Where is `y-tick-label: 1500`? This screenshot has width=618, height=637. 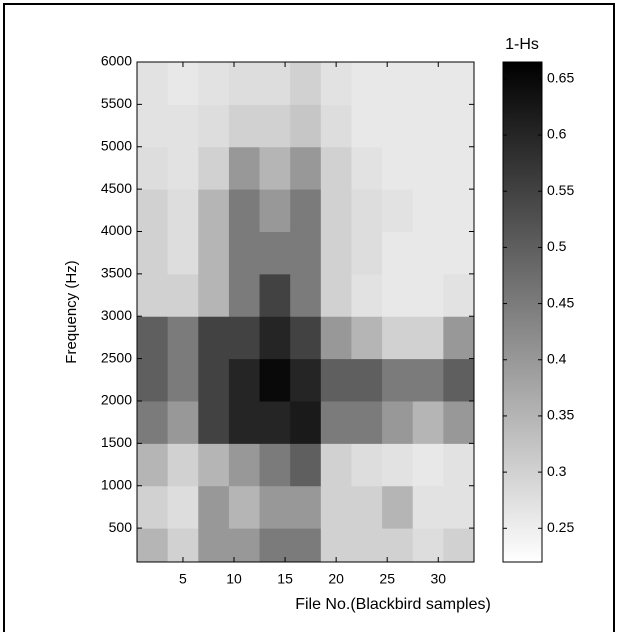
y-tick-label: 1500 is located at coordinates (116, 442).